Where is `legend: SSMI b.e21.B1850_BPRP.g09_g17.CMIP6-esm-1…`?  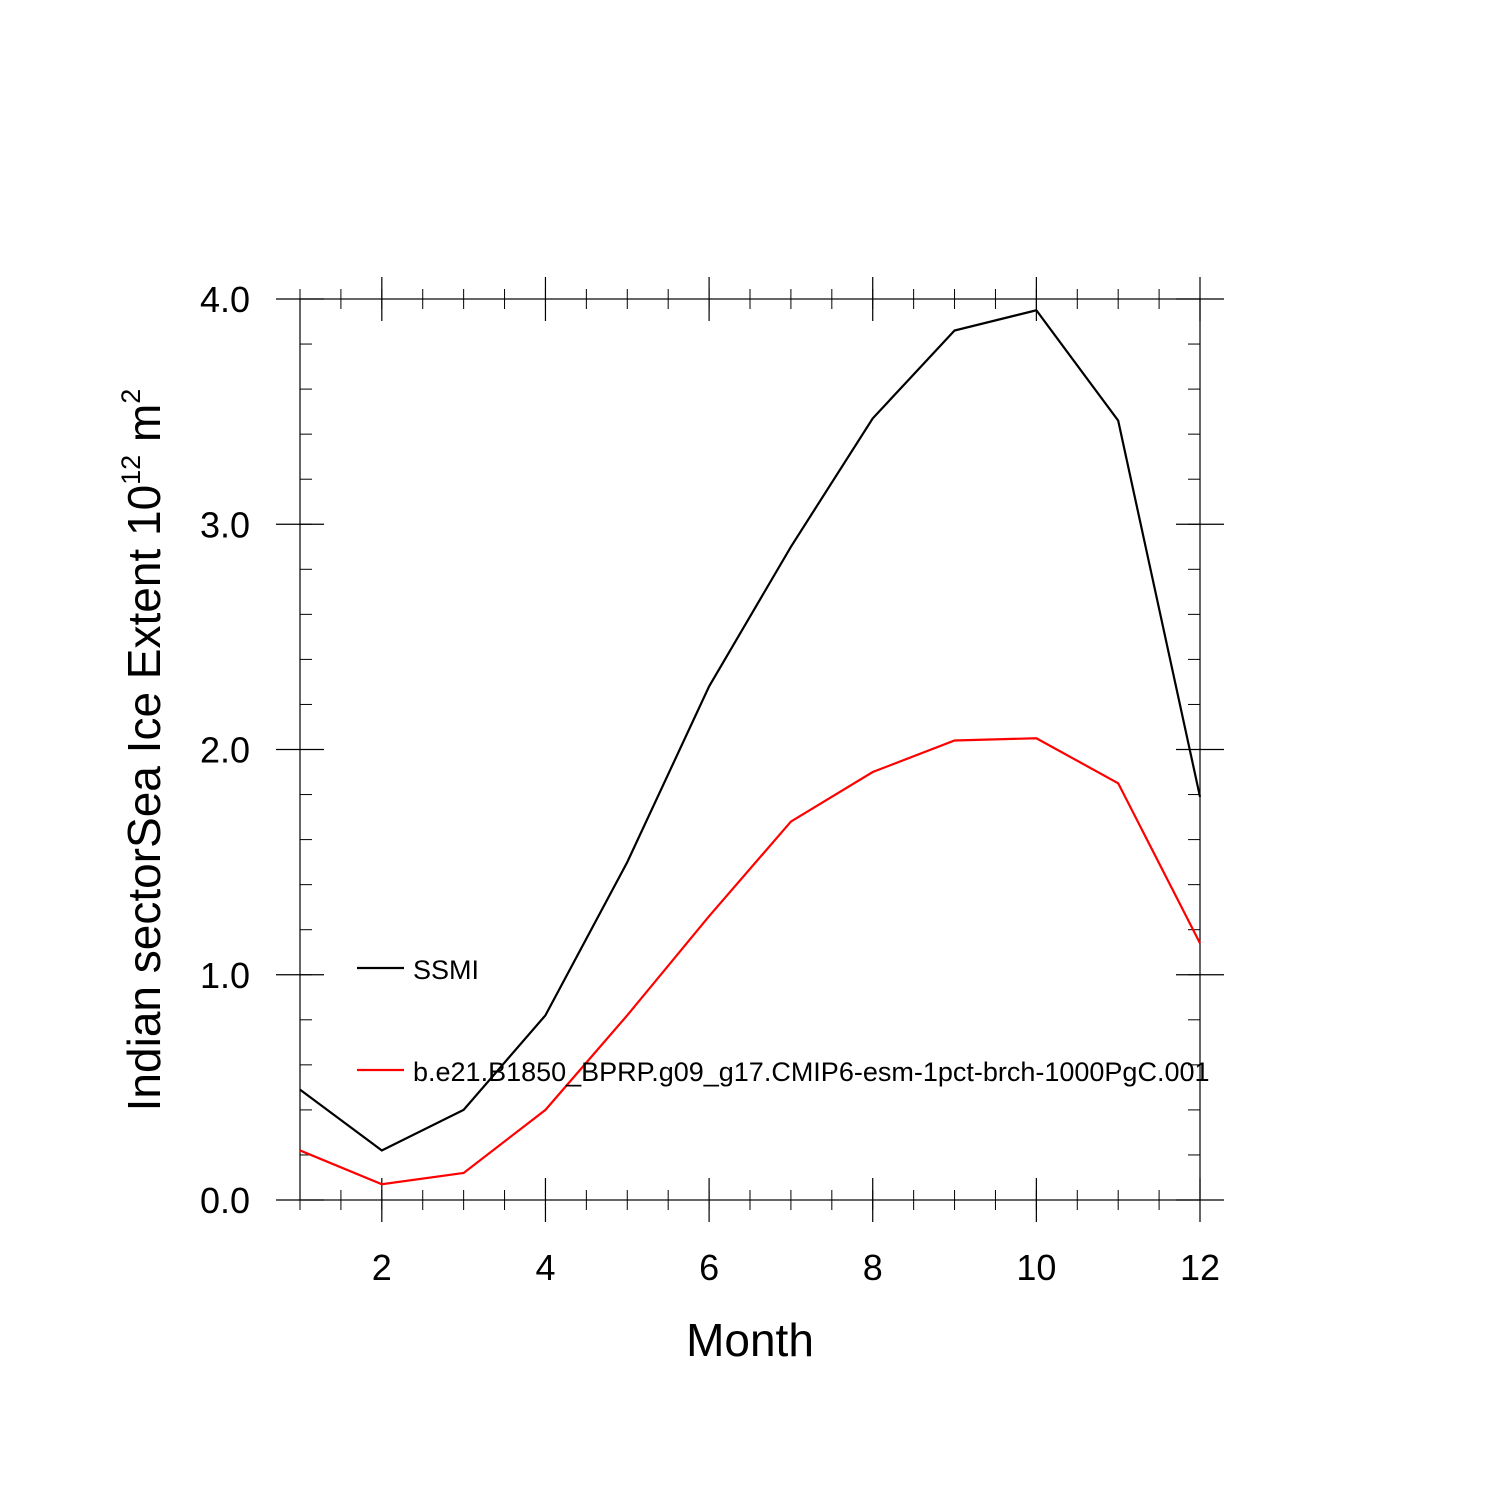 legend: SSMI b.e21.B1850_BPRP.g09_g17.CMIP6-esm-1… is located at coordinates (783, 1021).